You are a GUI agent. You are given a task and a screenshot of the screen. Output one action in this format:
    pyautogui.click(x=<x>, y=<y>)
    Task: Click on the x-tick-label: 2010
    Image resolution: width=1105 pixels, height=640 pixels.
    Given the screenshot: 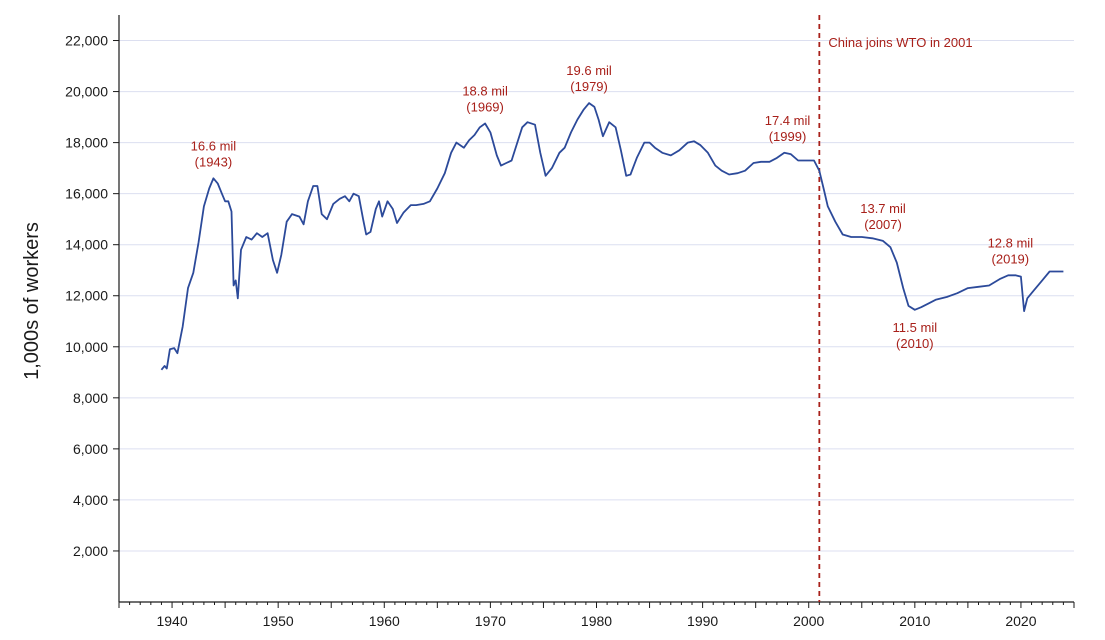 What is the action you would take?
    pyautogui.click(x=914, y=621)
    